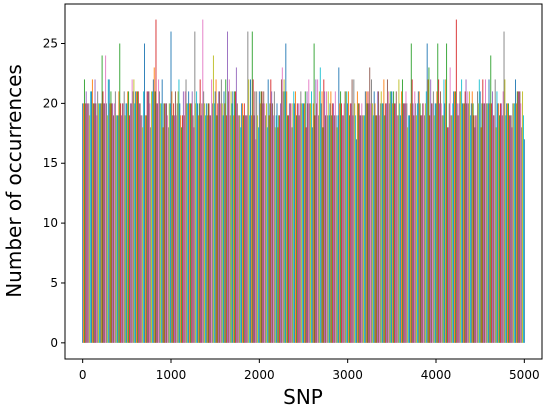 The height and width of the screenshot is (411, 550). I want to click on y-axis-label: Number of occurrences, so click(14, 181).